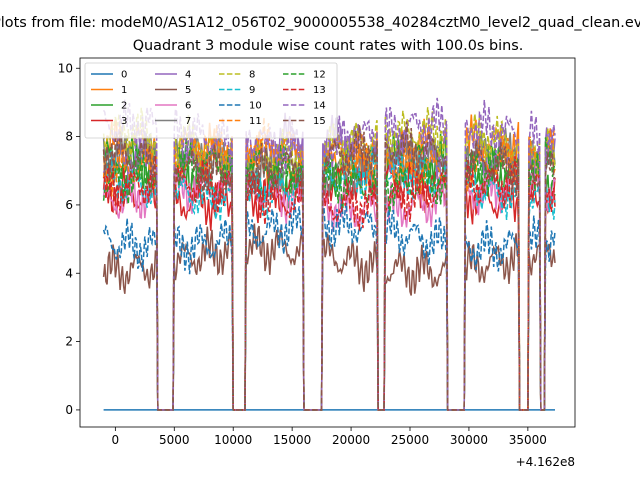 This screenshot has width=640, height=480. What do you see at coordinates (351, 440) in the screenshot?
I see `x-tick-label: 20000` at bounding box center [351, 440].